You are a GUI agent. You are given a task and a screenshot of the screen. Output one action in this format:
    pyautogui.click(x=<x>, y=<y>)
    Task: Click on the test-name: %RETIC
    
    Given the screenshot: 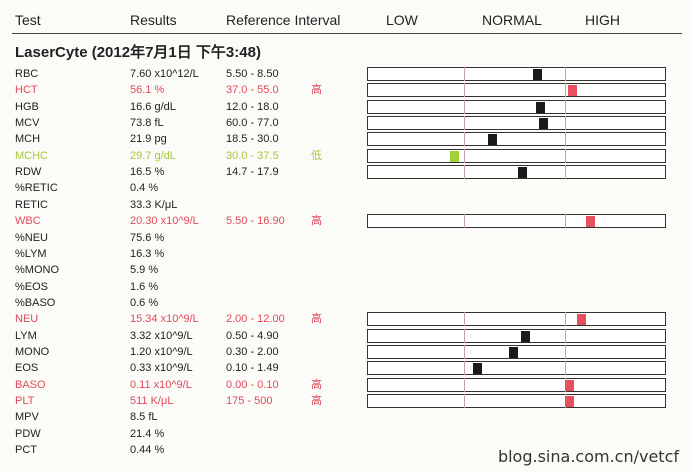 What is the action you would take?
    pyautogui.click(x=36, y=188)
    